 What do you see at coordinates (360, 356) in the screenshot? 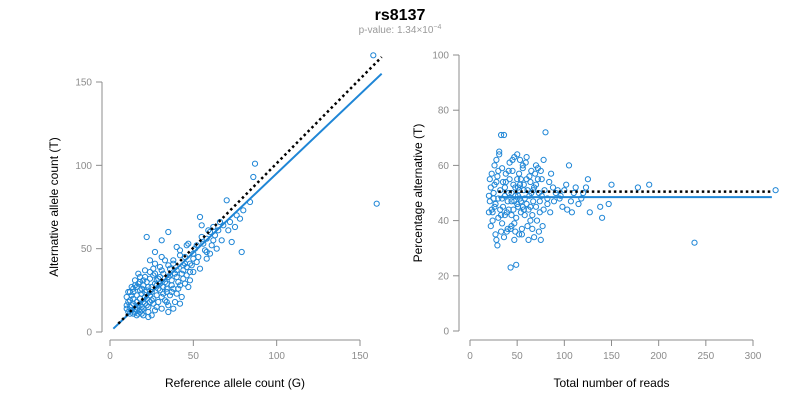
I see `left-x-tick-label: 150` at bounding box center [360, 356].